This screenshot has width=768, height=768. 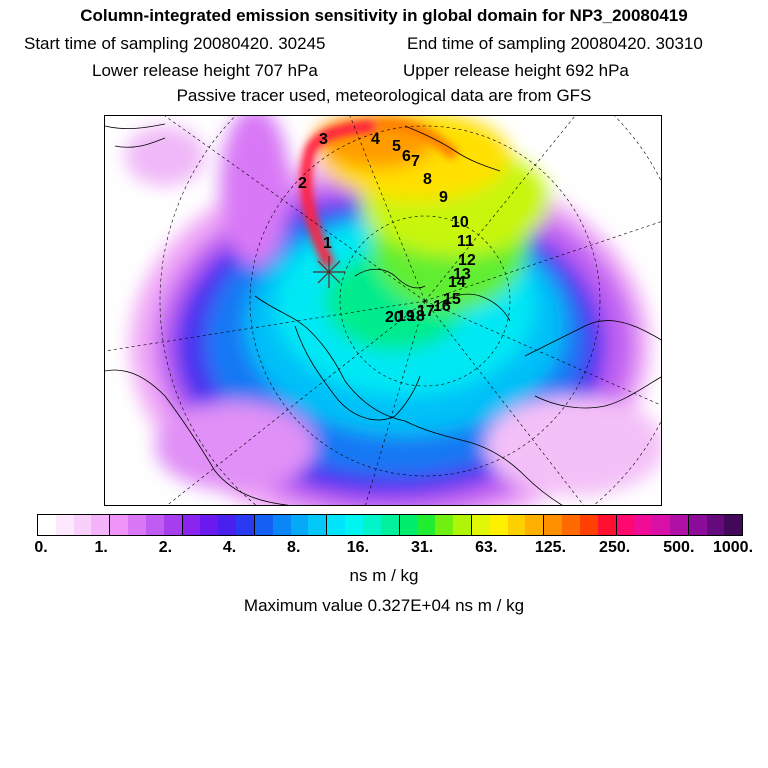 What do you see at coordinates (457, 282) in the screenshot?
I see `trajectory-label: 14` at bounding box center [457, 282].